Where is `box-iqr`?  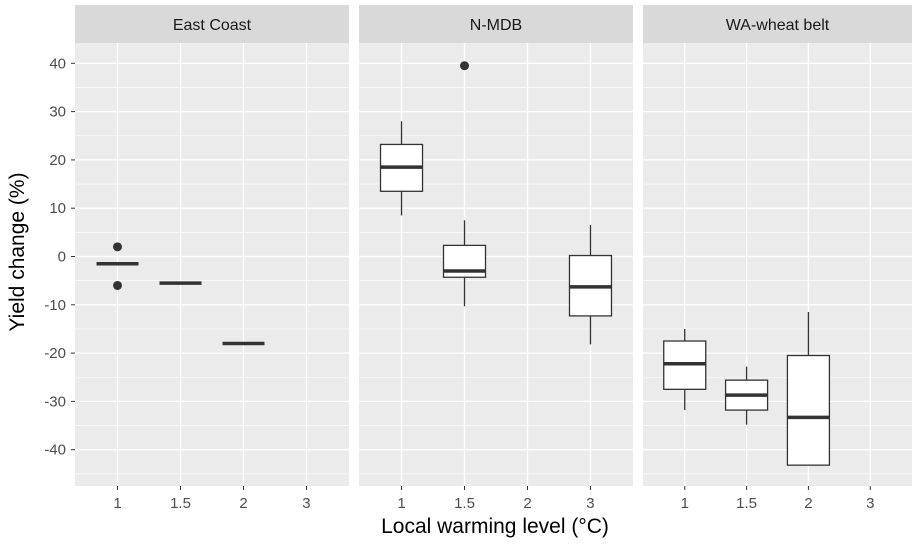 box-iqr is located at coordinates (808, 410).